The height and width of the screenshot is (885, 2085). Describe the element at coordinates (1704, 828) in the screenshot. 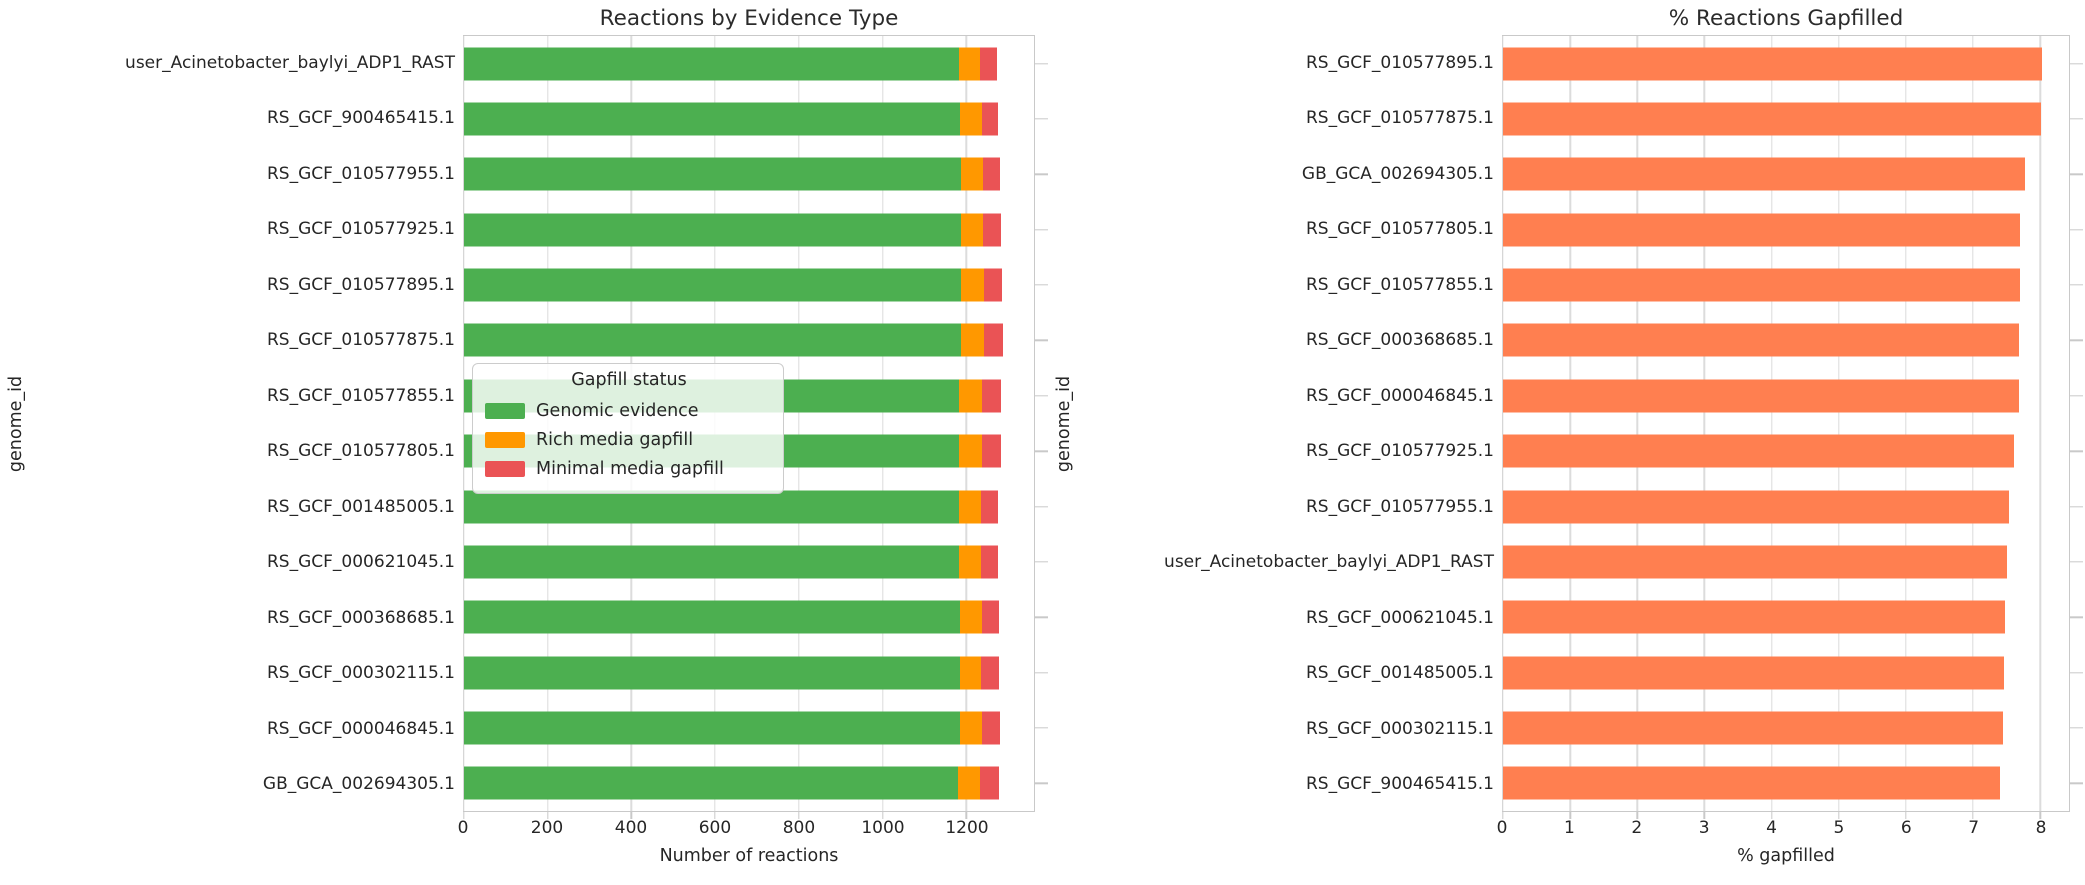

I see `x-tick-label: 3` at that location.